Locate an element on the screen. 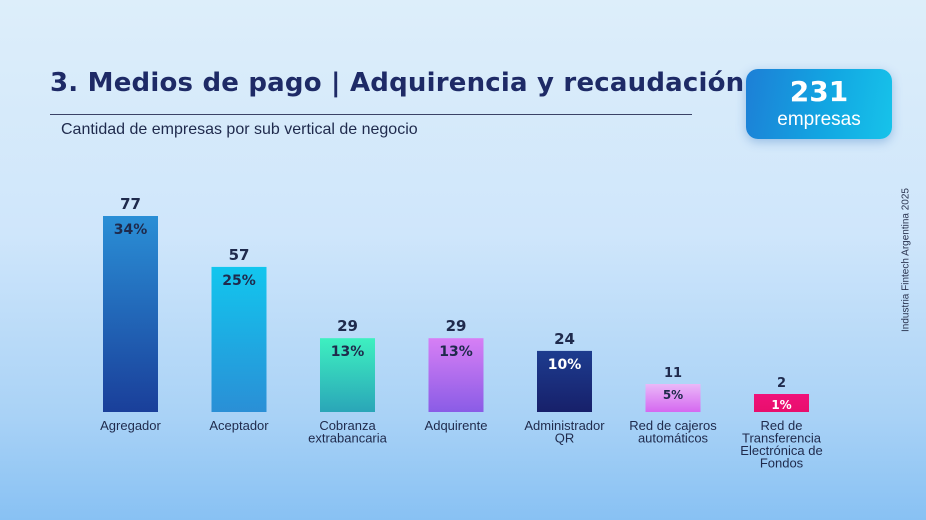 This screenshot has width=926, height=520. value-label-4: 29 is located at coordinates (456, 326).